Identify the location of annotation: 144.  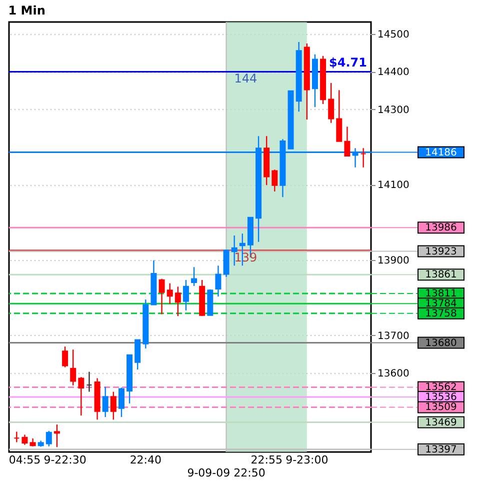
(246, 79).